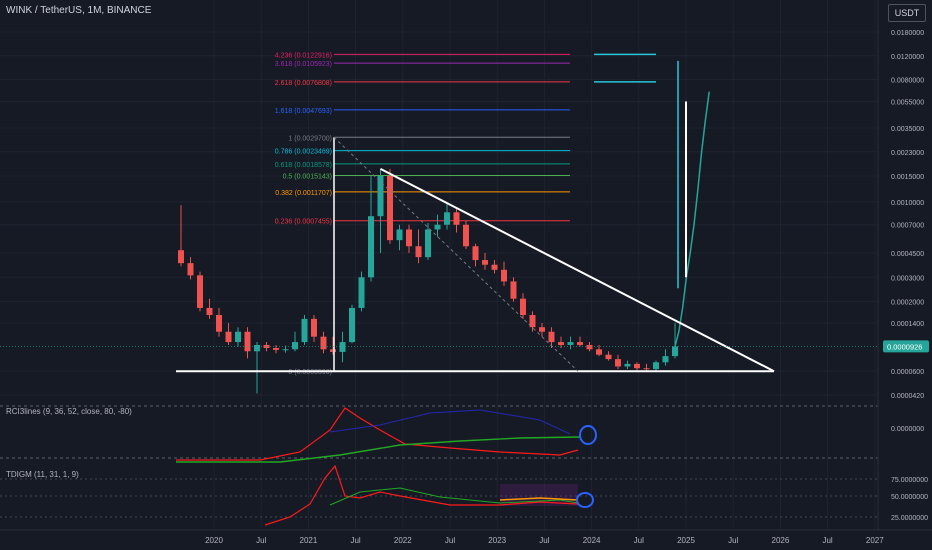 The height and width of the screenshot is (550, 932). Describe the element at coordinates (875, 540) in the screenshot. I see `time-tick-label: 2027` at that location.